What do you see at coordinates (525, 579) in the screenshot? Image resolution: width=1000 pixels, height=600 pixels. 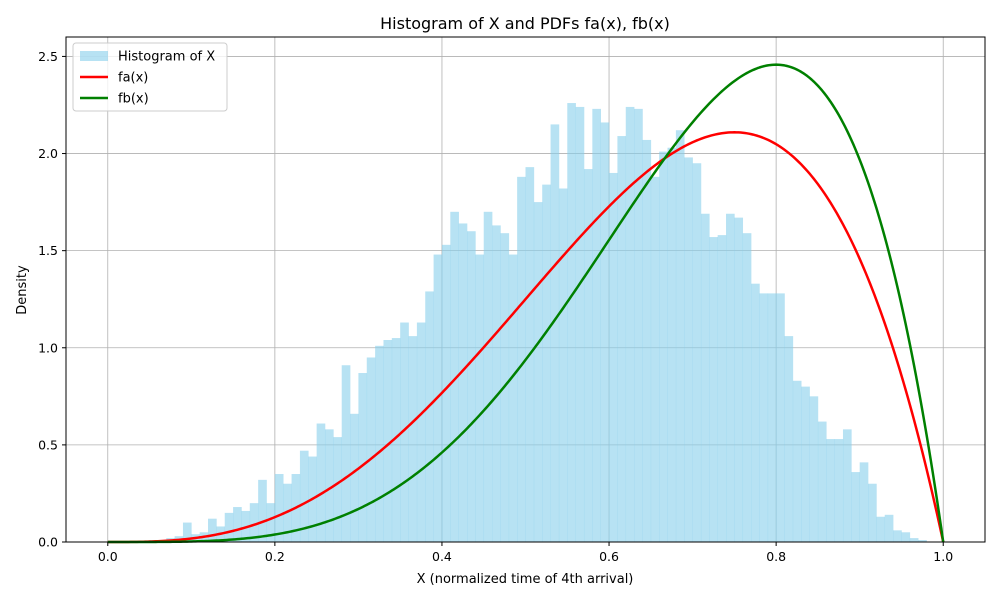 I see `x-axis-title: X (normalized time of 4th arrival)` at bounding box center [525, 579].